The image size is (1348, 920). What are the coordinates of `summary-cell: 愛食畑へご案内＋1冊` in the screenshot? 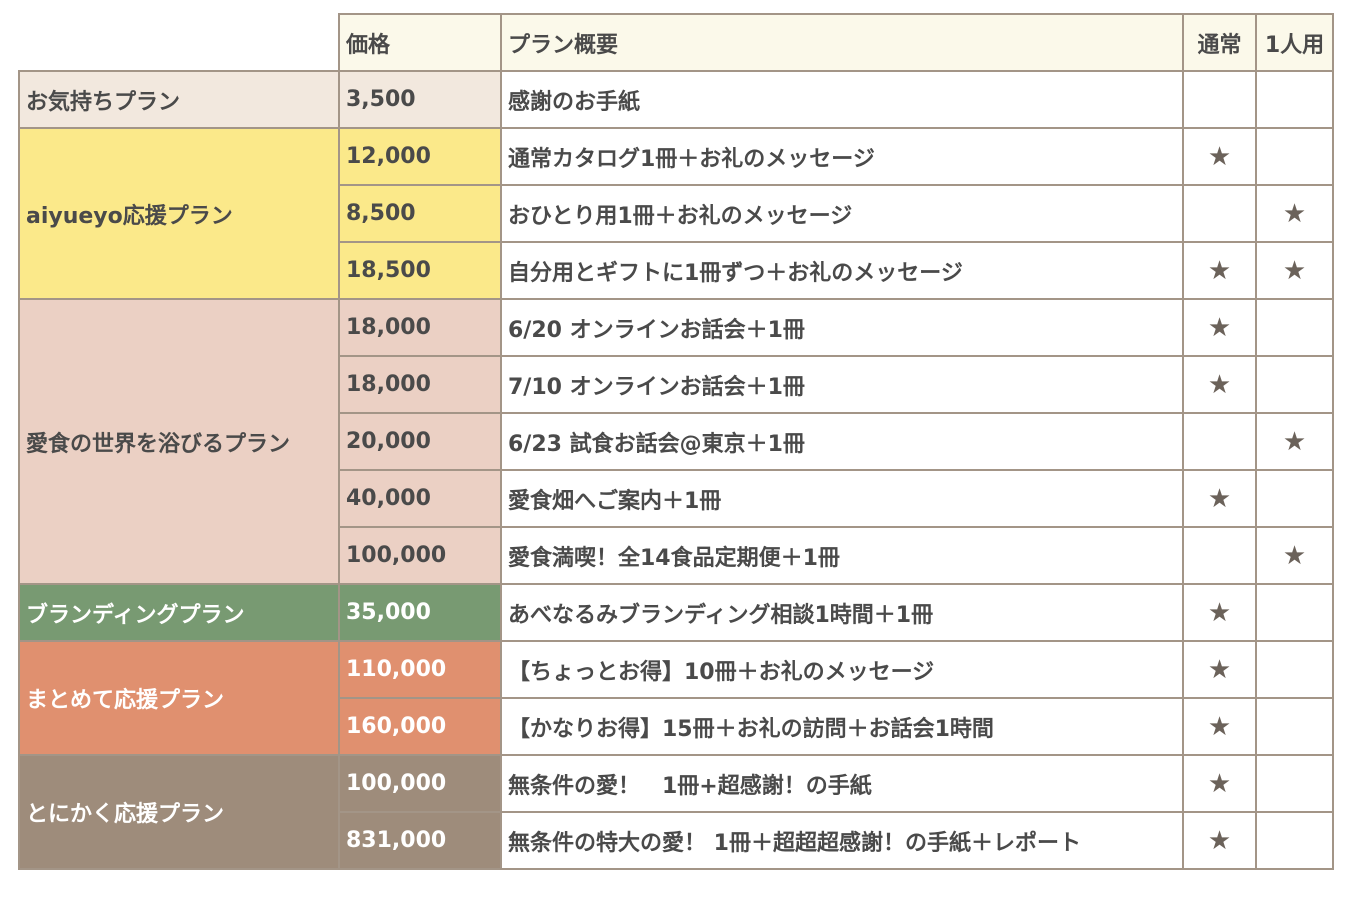 It's located at (842, 498).